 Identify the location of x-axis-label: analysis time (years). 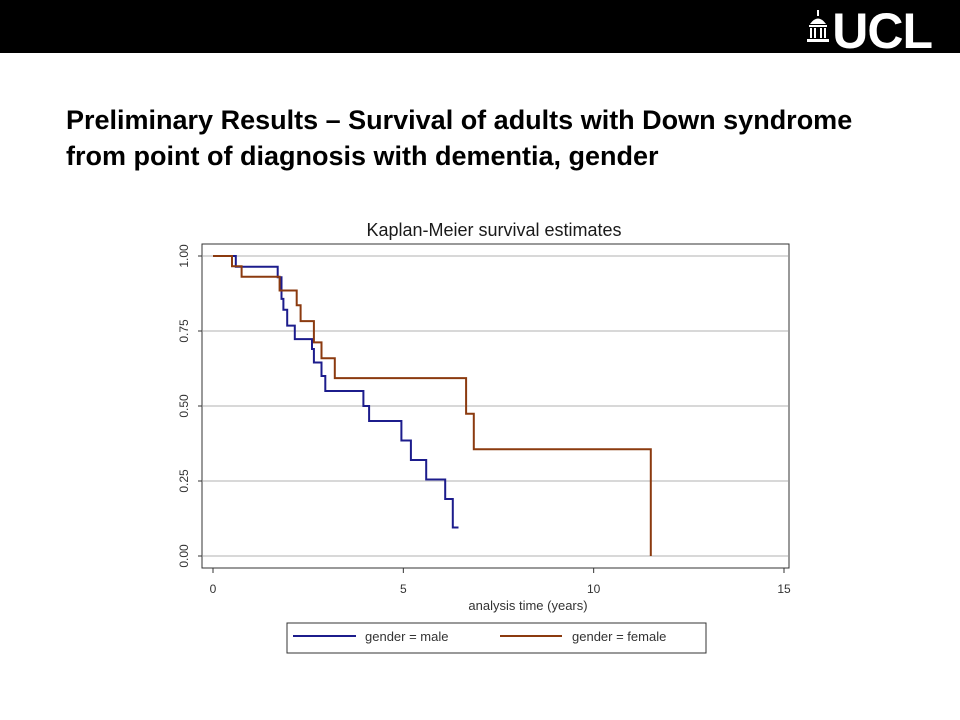
(527, 605).